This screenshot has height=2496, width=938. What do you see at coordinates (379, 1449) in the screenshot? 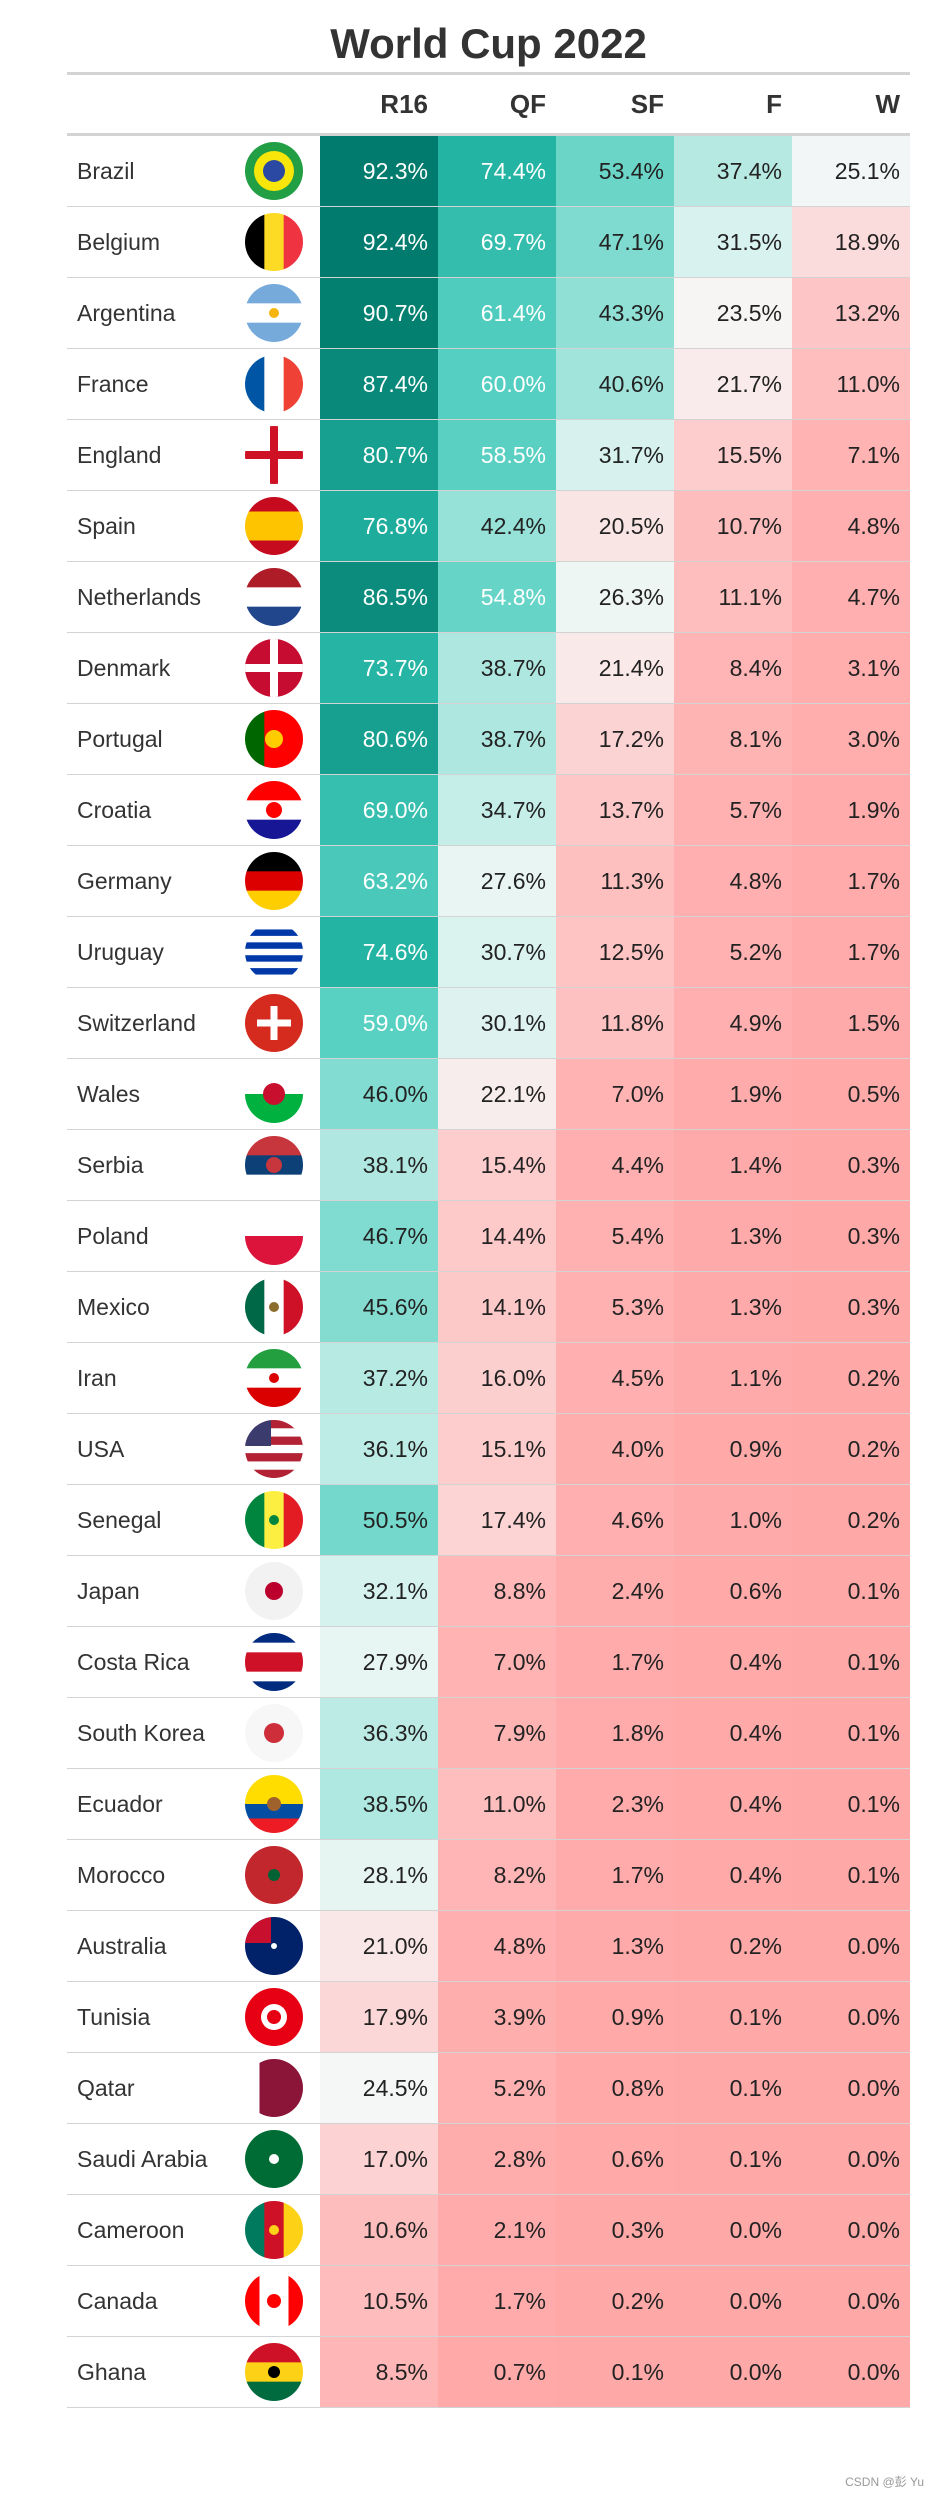
I see `probability-cell: 36.1%` at bounding box center [379, 1449].